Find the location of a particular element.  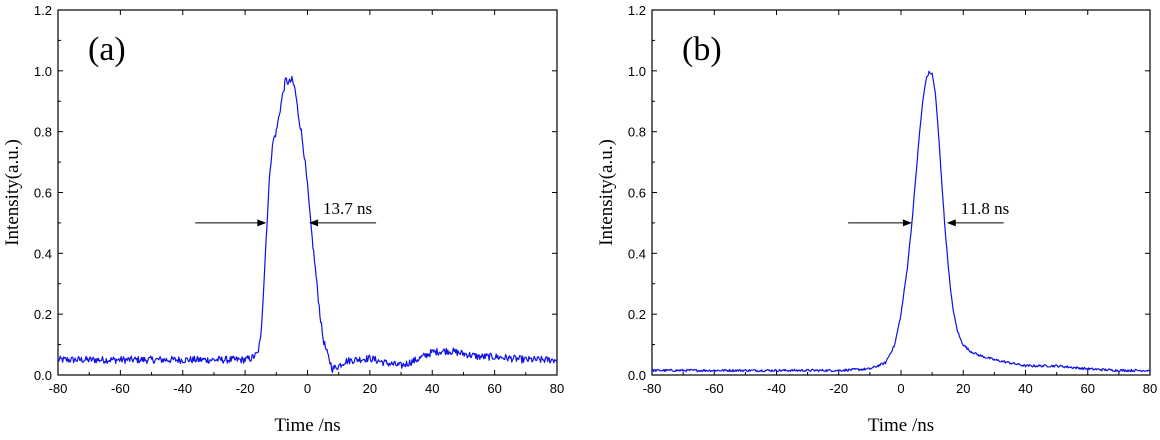

panel-label: (b) is located at coordinates (702, 49).